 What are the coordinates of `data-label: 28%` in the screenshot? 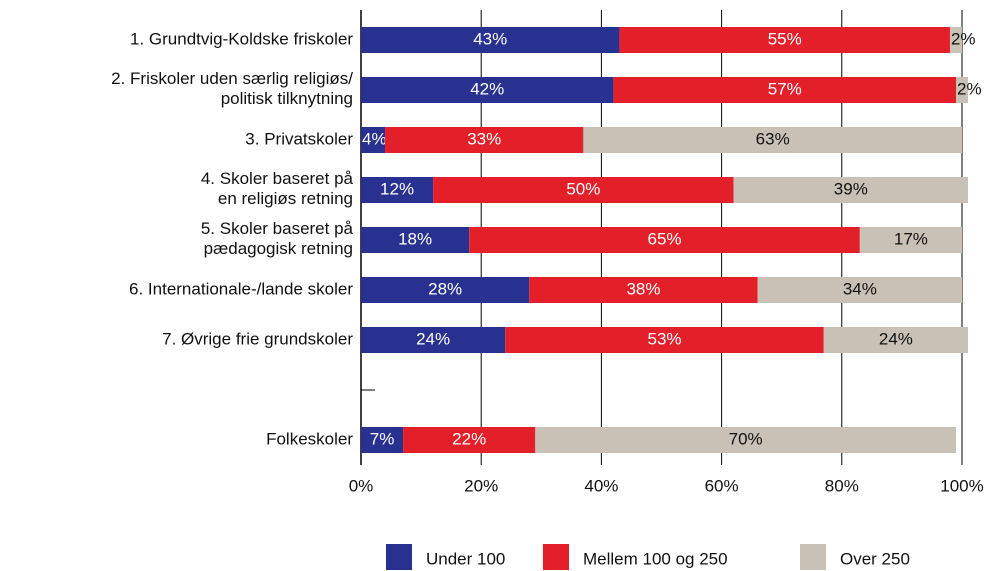 It's located at (445, 288).